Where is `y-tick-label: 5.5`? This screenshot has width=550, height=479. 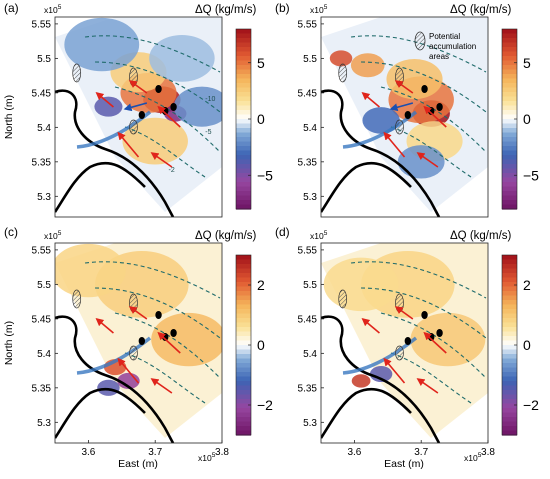
y-tick-label: 5.5 is located at coordinates (44, 285).